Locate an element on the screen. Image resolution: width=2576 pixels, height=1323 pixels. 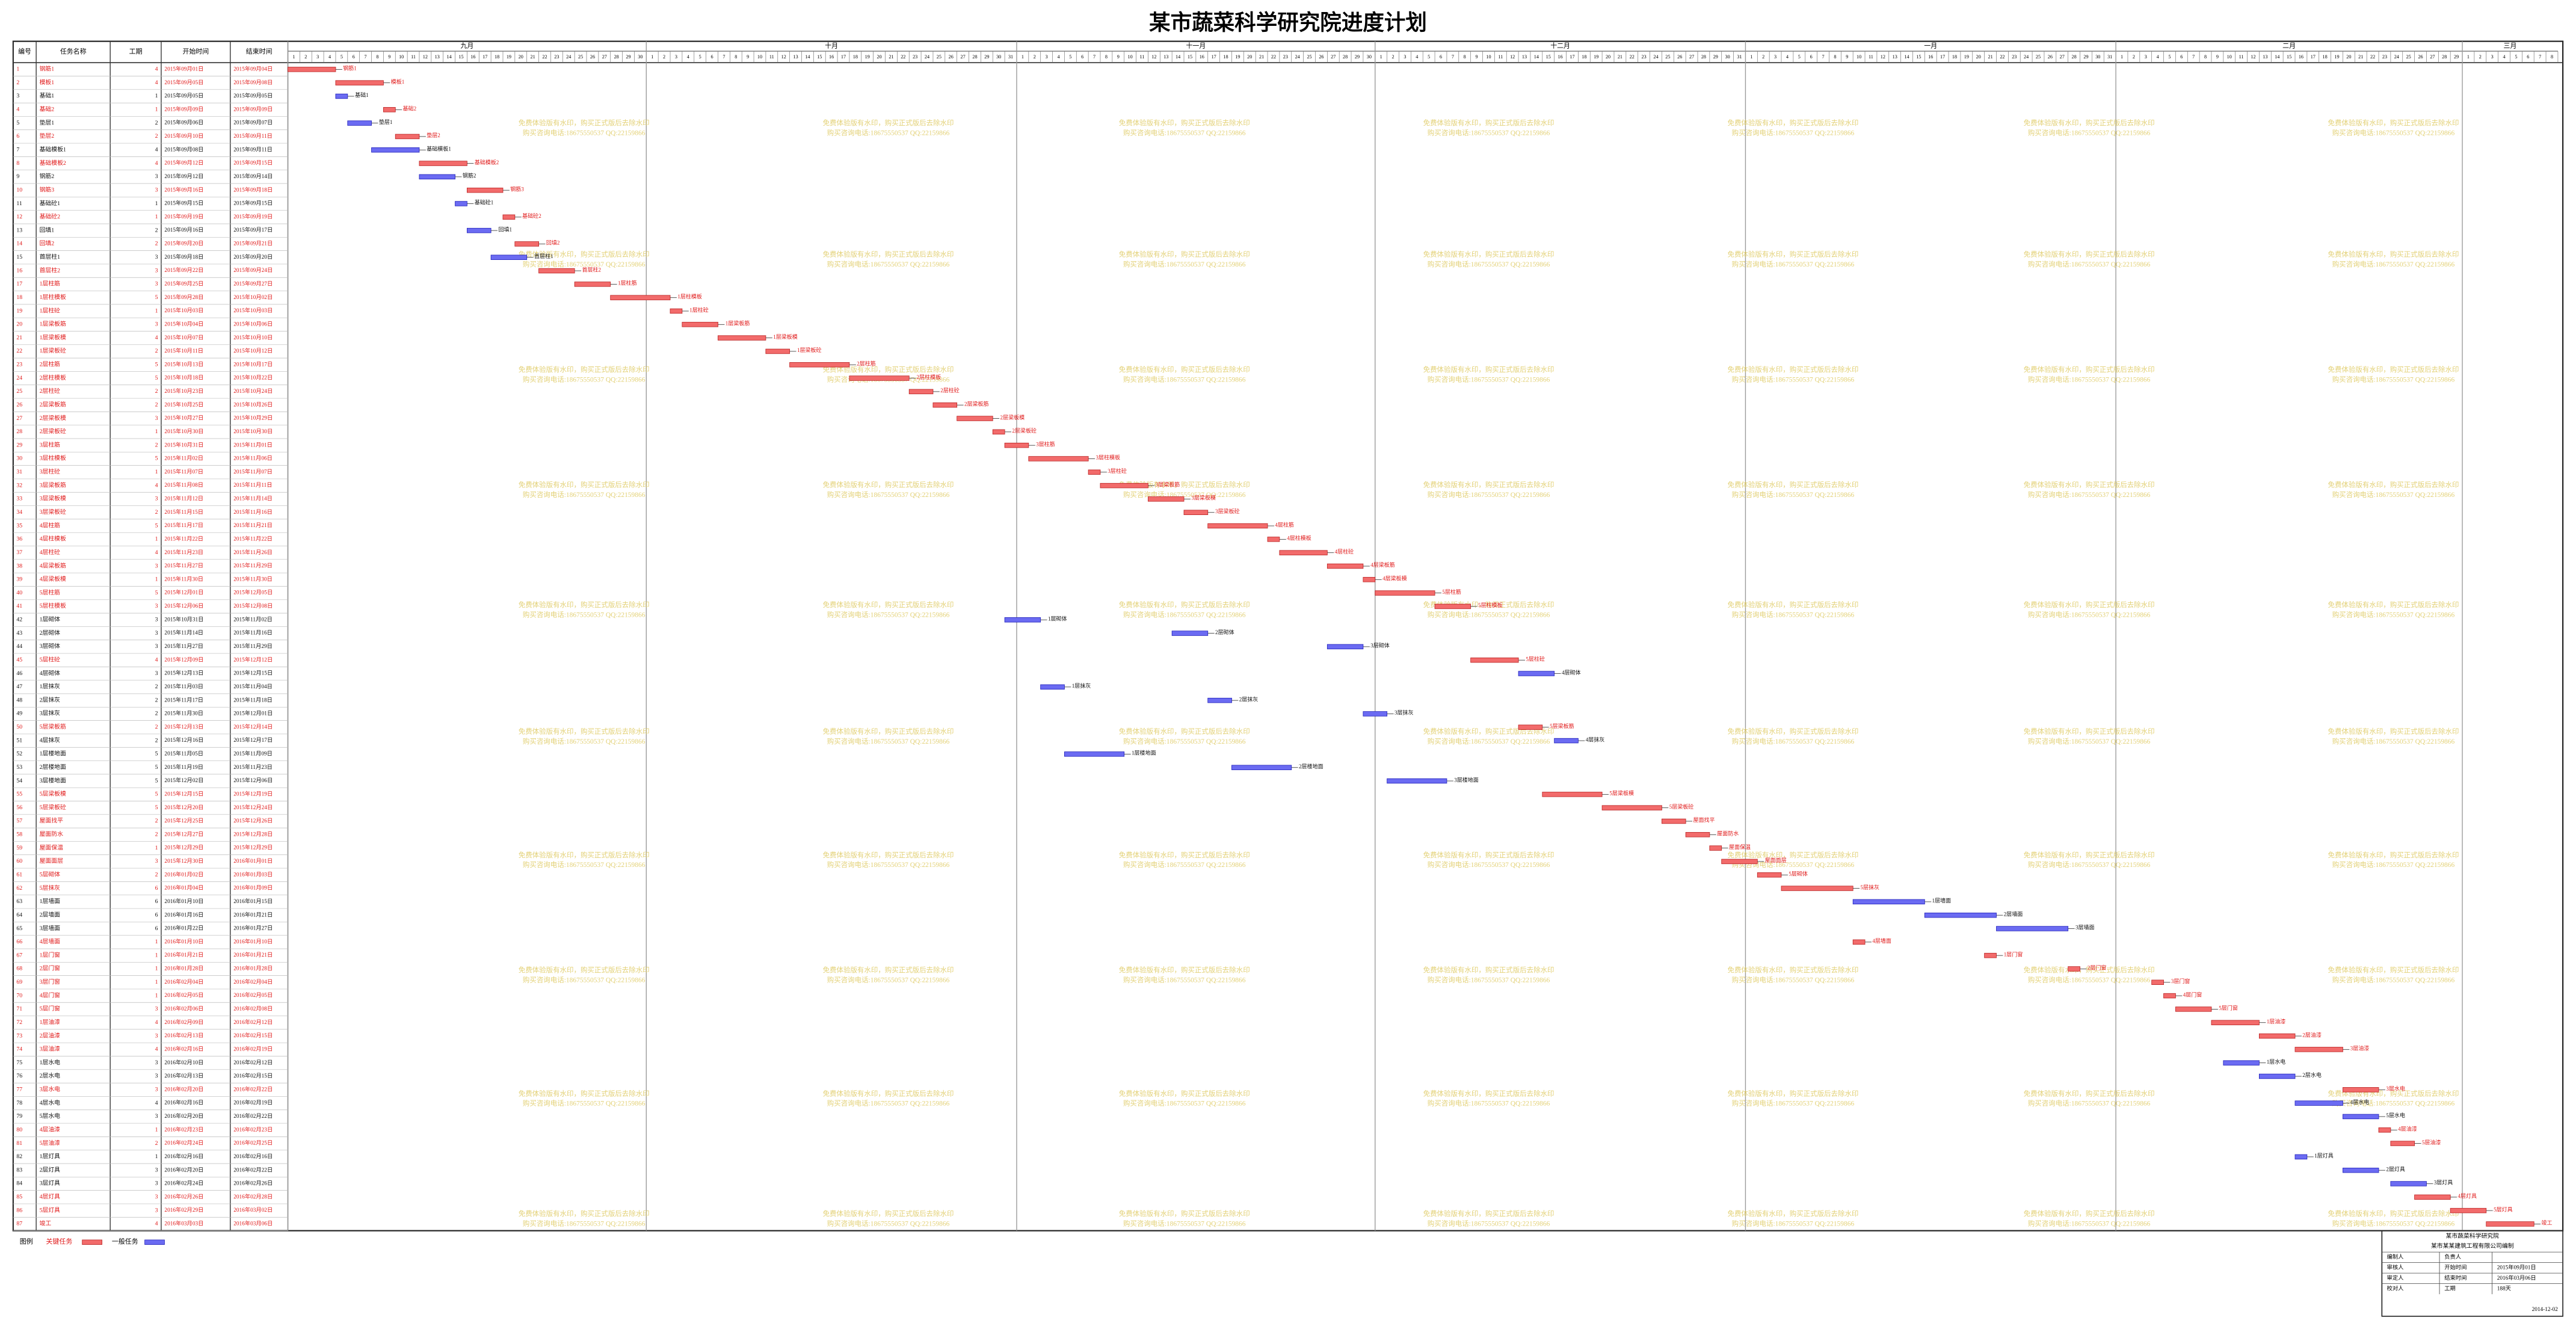
bar-label: 2层灯具 is located at coordinates (2395, 1169).